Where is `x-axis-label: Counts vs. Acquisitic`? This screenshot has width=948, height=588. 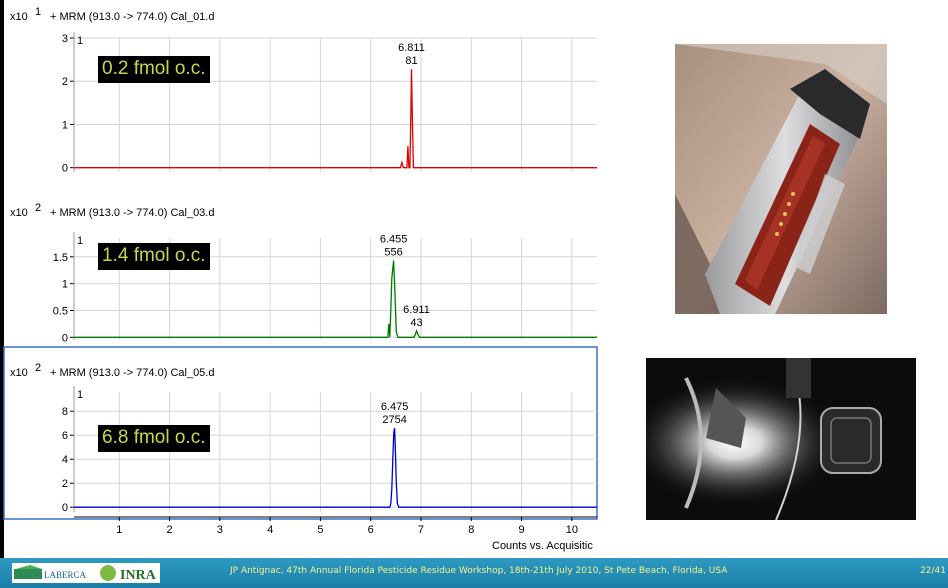 x-axis-label: Counts vs. Acquisitic is located at coordinates (542, 546).